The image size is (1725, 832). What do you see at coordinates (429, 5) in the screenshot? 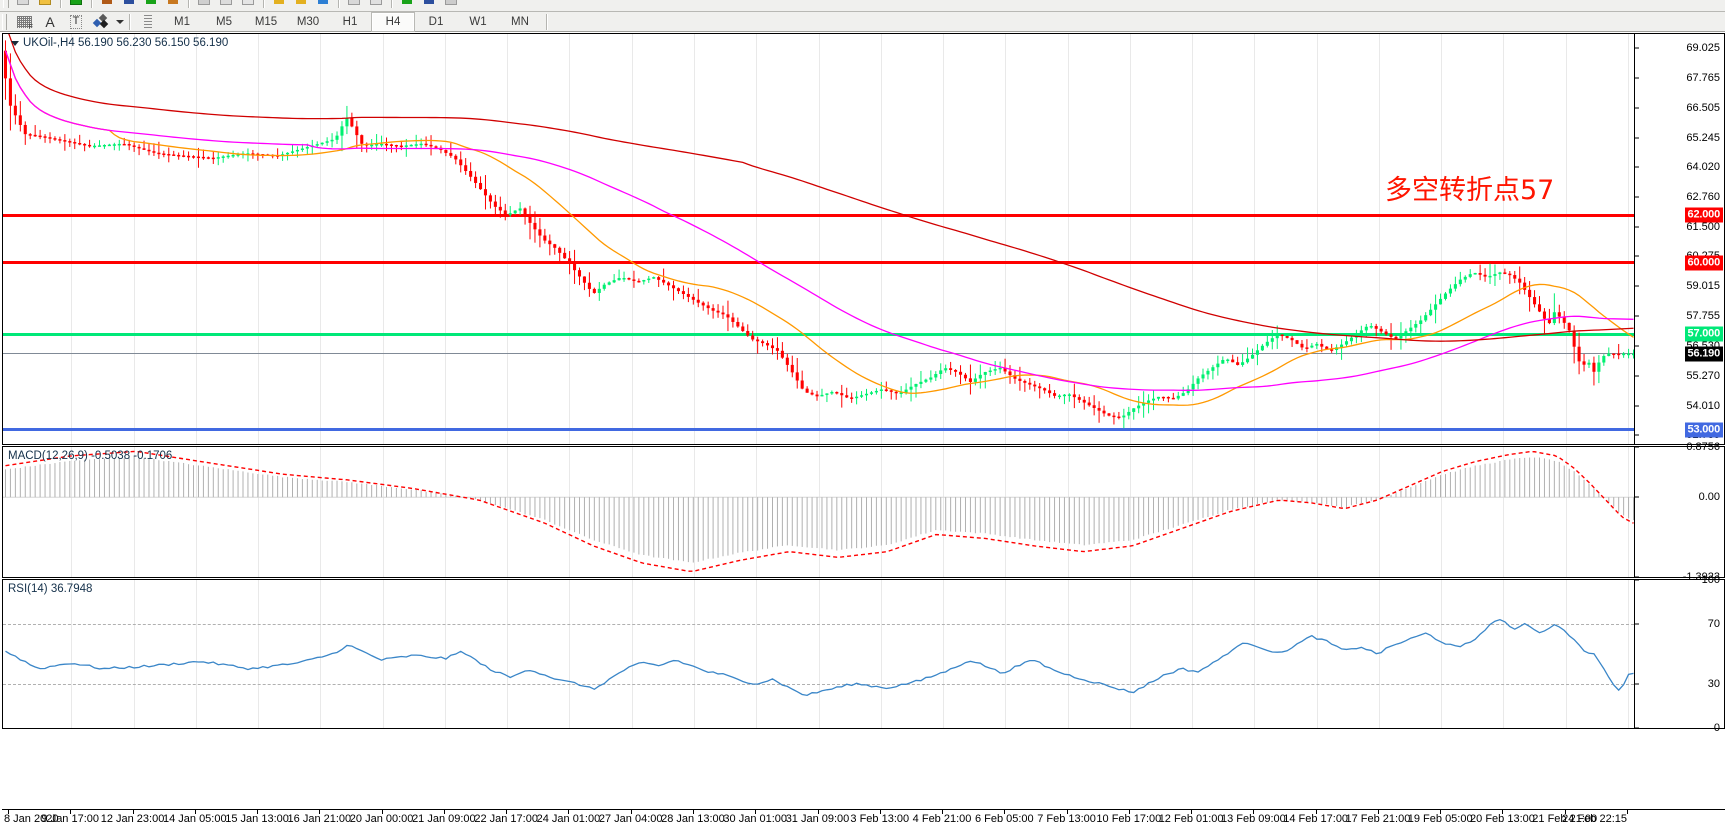
I see `arrows-icon` at bounding box center [429, 5].